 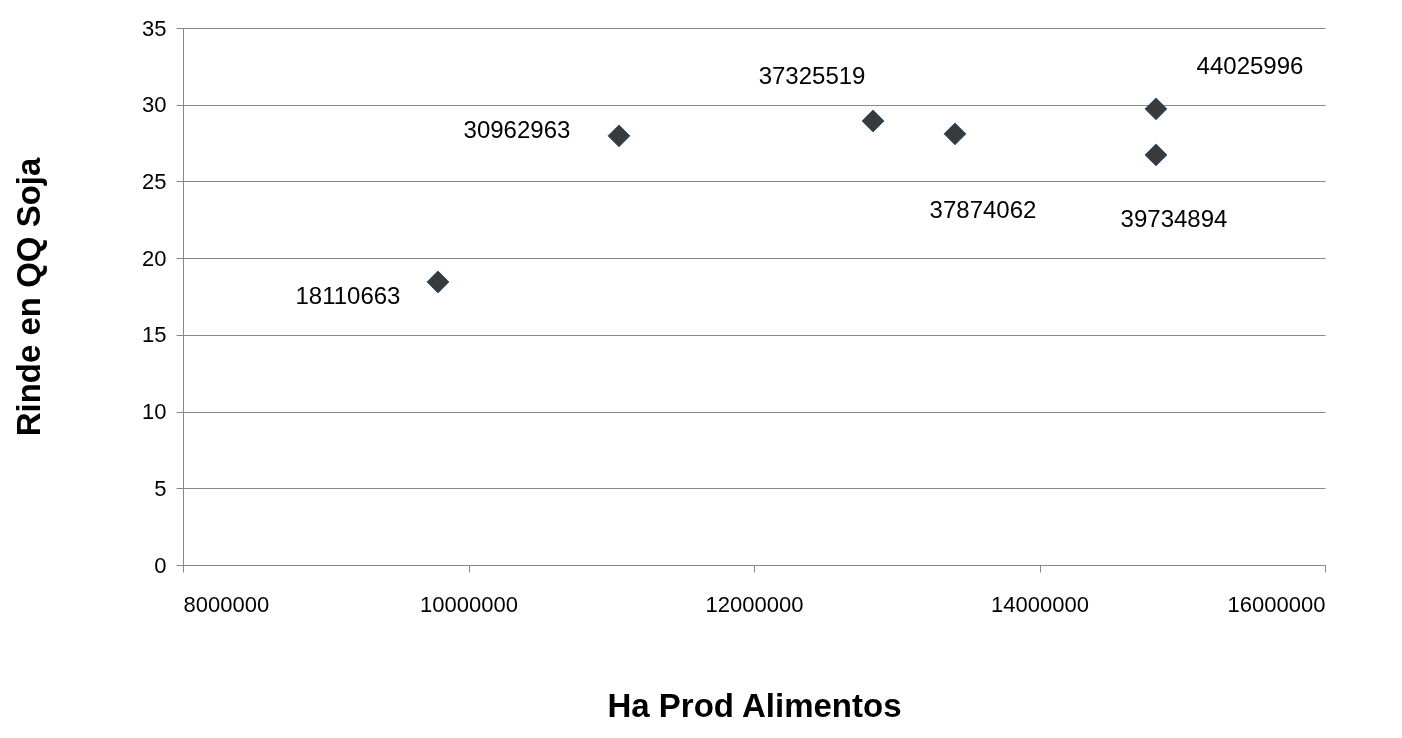 What do you see at coordinates (348, 295) in the screenshot?
I see `annotation: 18110663` at bounding box center [348, 295].